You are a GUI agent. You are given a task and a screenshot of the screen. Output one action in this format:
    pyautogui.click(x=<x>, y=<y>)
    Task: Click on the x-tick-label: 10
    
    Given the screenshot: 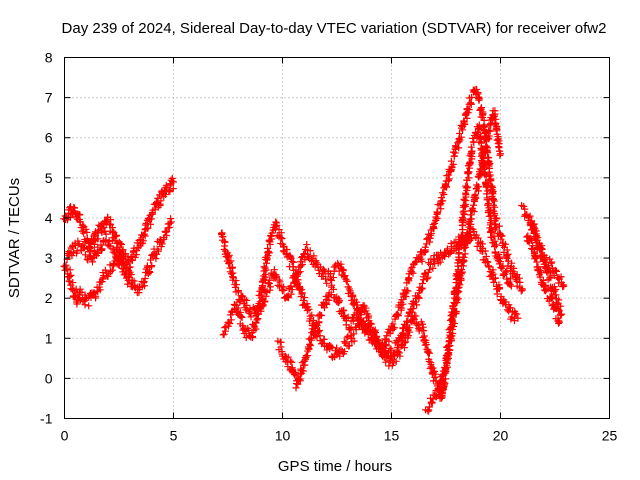 What is the action you would take?
    pyautogui.click(x=283, y=436)
    